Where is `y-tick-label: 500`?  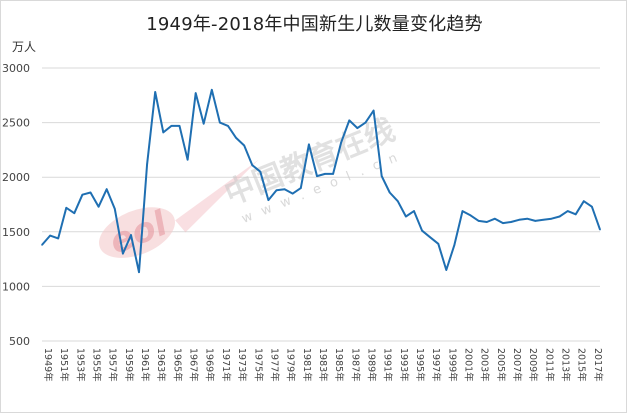 y-tick-label: 500 is located at coordinates (19, 341).